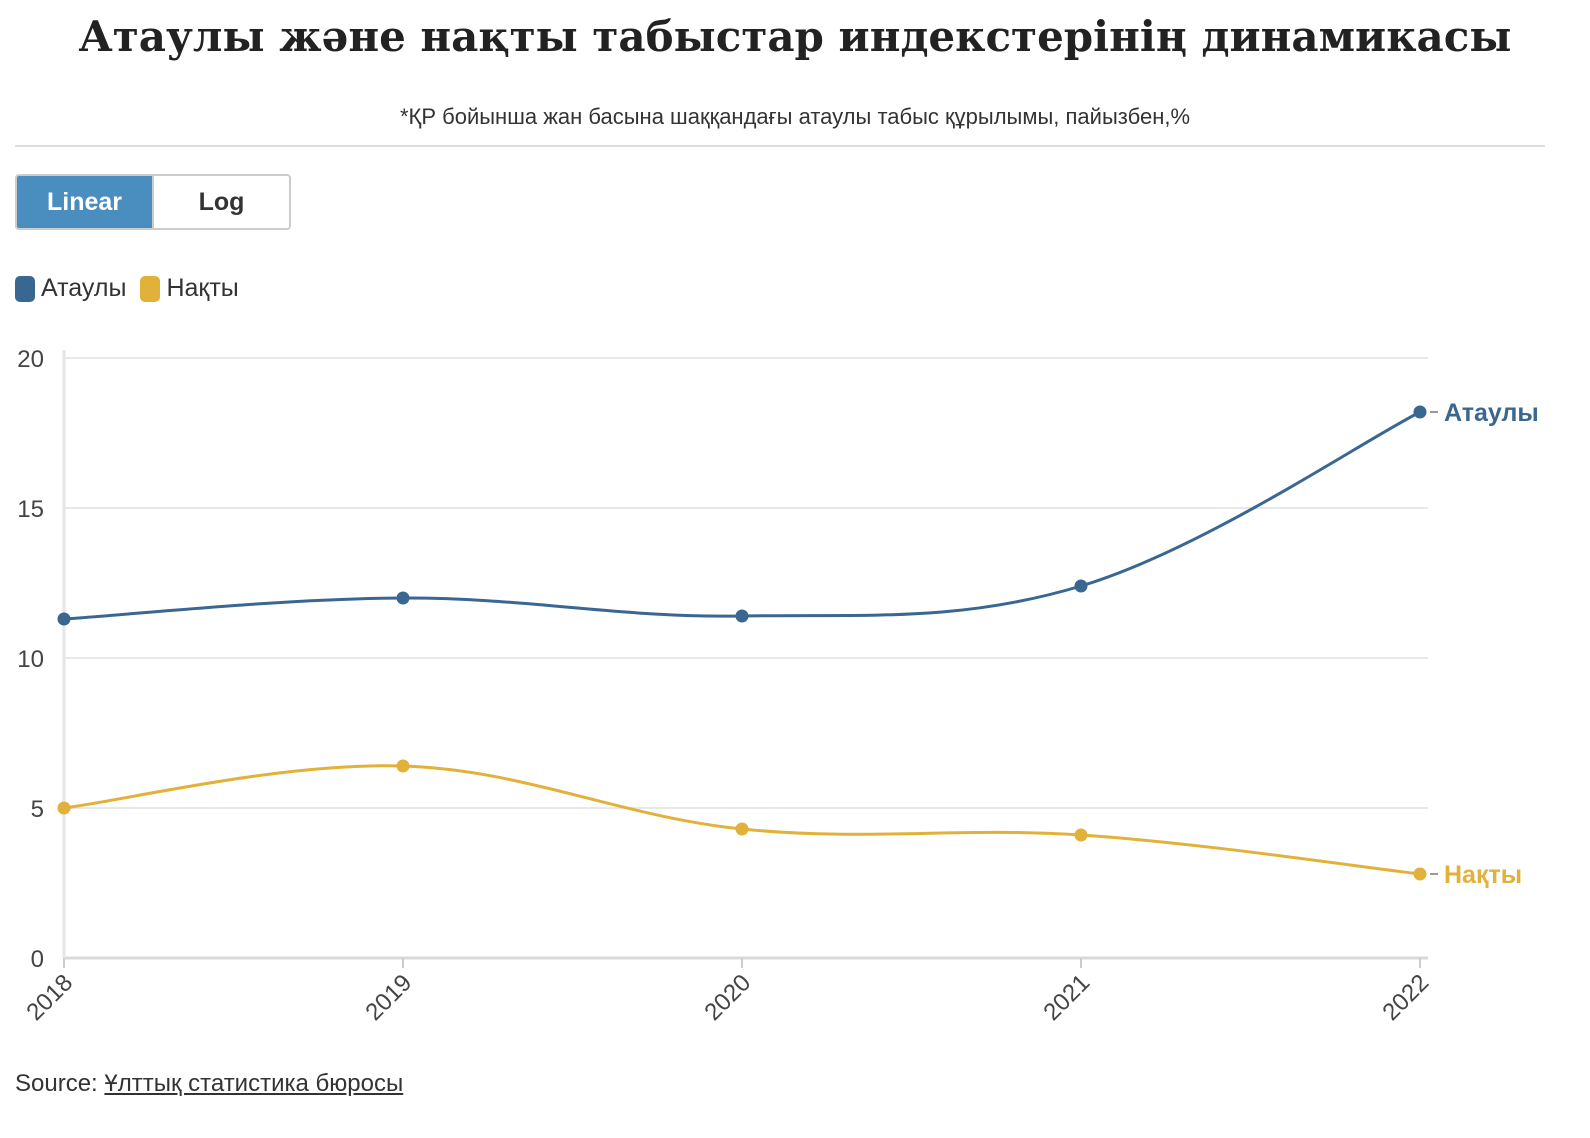 This screenshot has height=1138, width=1590. What do you see at coordinates (1491, 413) in the screenshot?
I see `end-label-ataulу: Атаулы` at bounding box center [1491, 413].